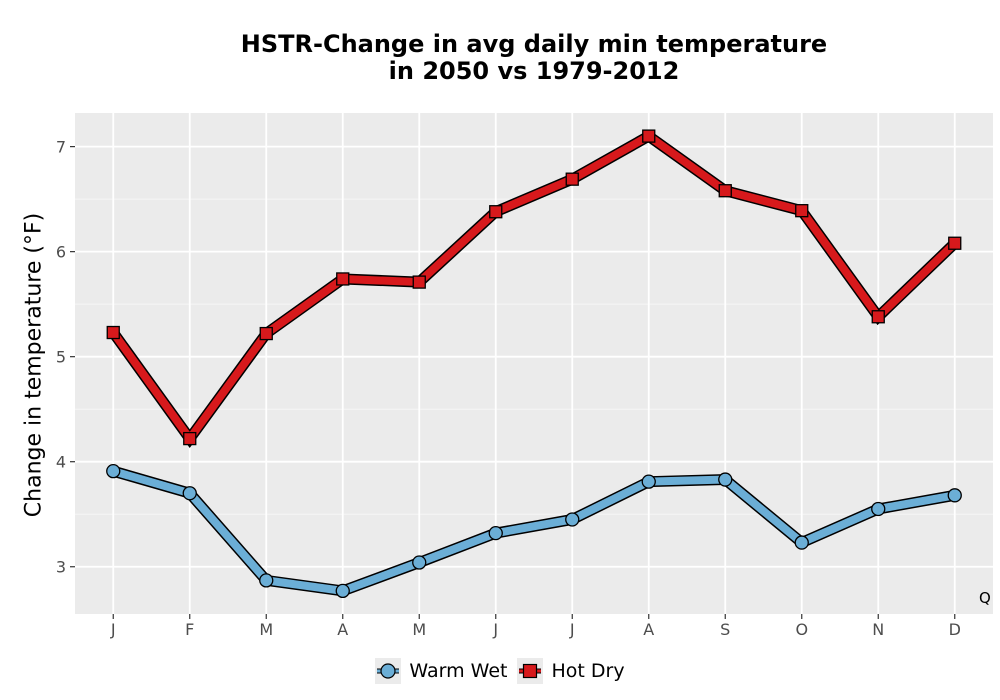 The height and width of the screenshot is (700, 1000). I want to click on legend-label-warm-wet: Warm Wet, so click(458, 671).